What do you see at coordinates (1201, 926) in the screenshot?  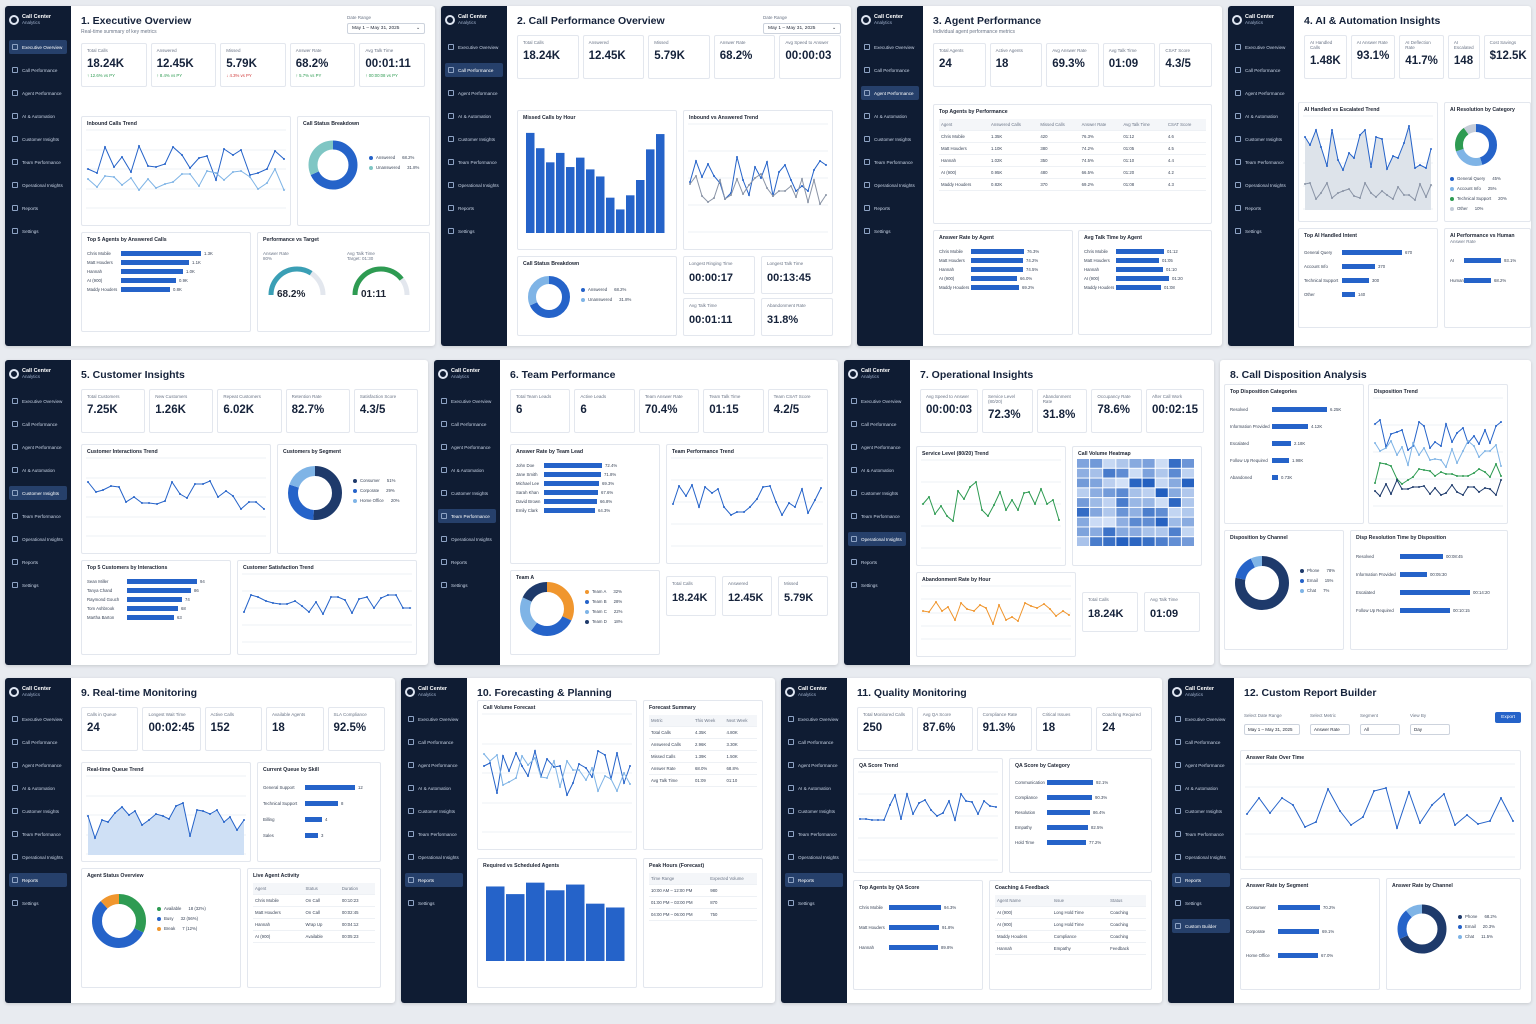 I see `sidebar-item-custom-builder: Custom Builder` at bounding box center [1201, 926].